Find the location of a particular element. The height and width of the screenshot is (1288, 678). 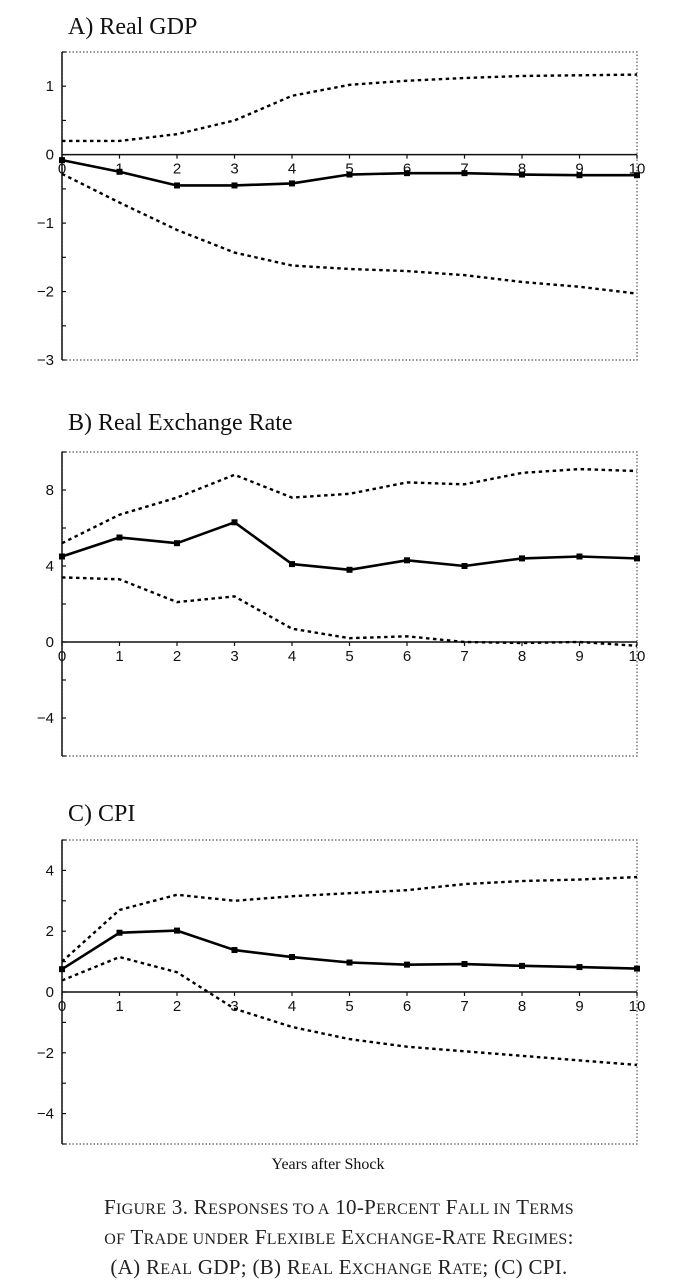

caption-segment: ERMS is located at coordinates (551, 1209).